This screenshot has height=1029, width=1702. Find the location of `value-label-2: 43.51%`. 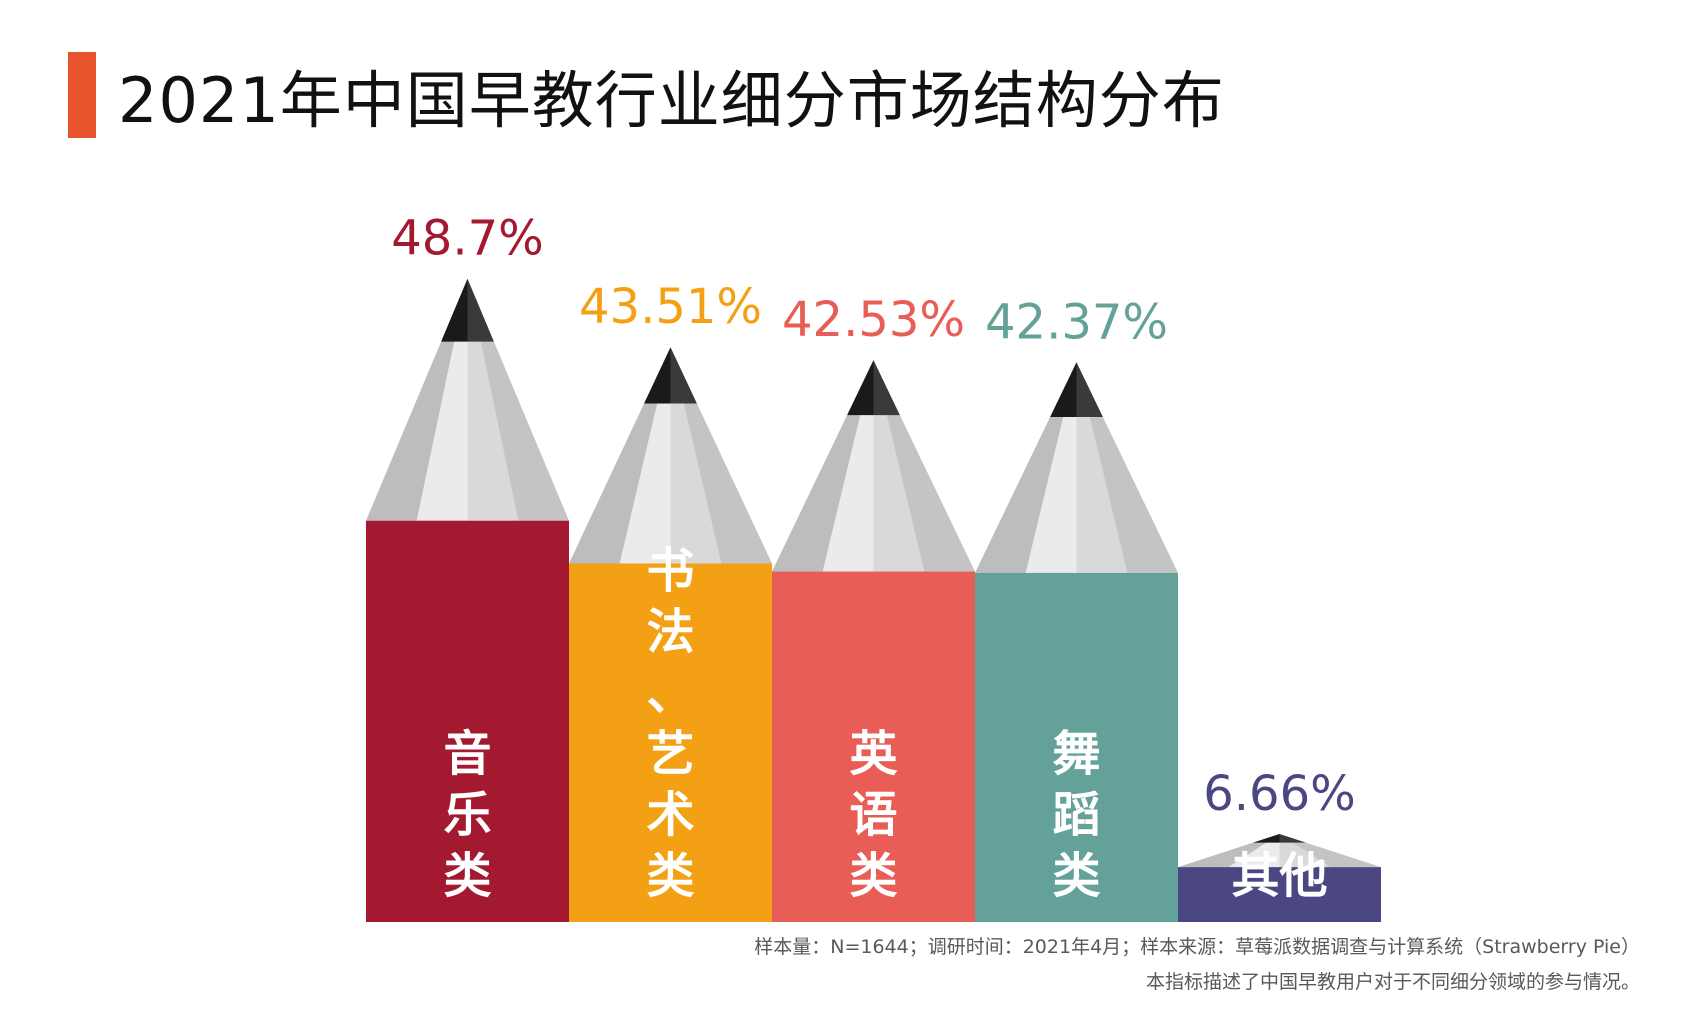

value-label-2: 43.51% is located at coordinates (670, 307).